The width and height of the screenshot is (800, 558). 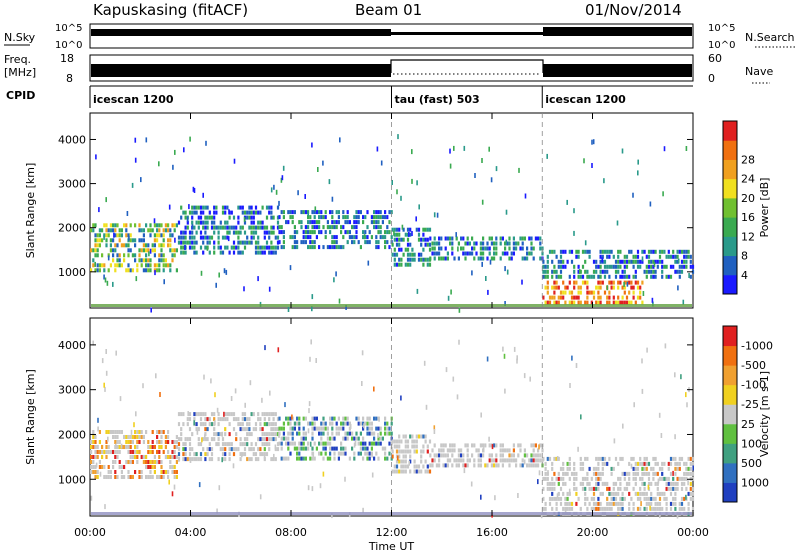 I want to click on nsearch-label: N.Search, so click(x=770, y=37).